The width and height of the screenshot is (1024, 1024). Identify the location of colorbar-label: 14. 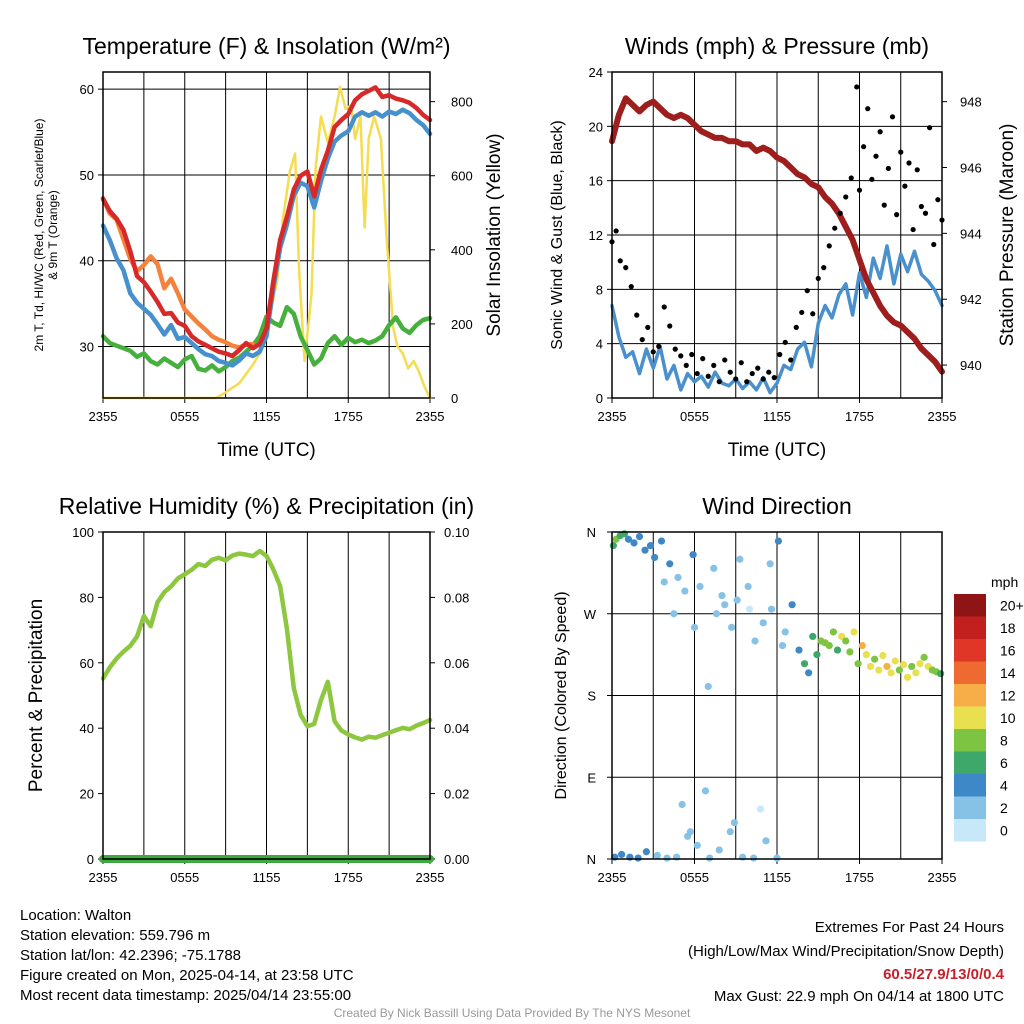
(1008, 673).